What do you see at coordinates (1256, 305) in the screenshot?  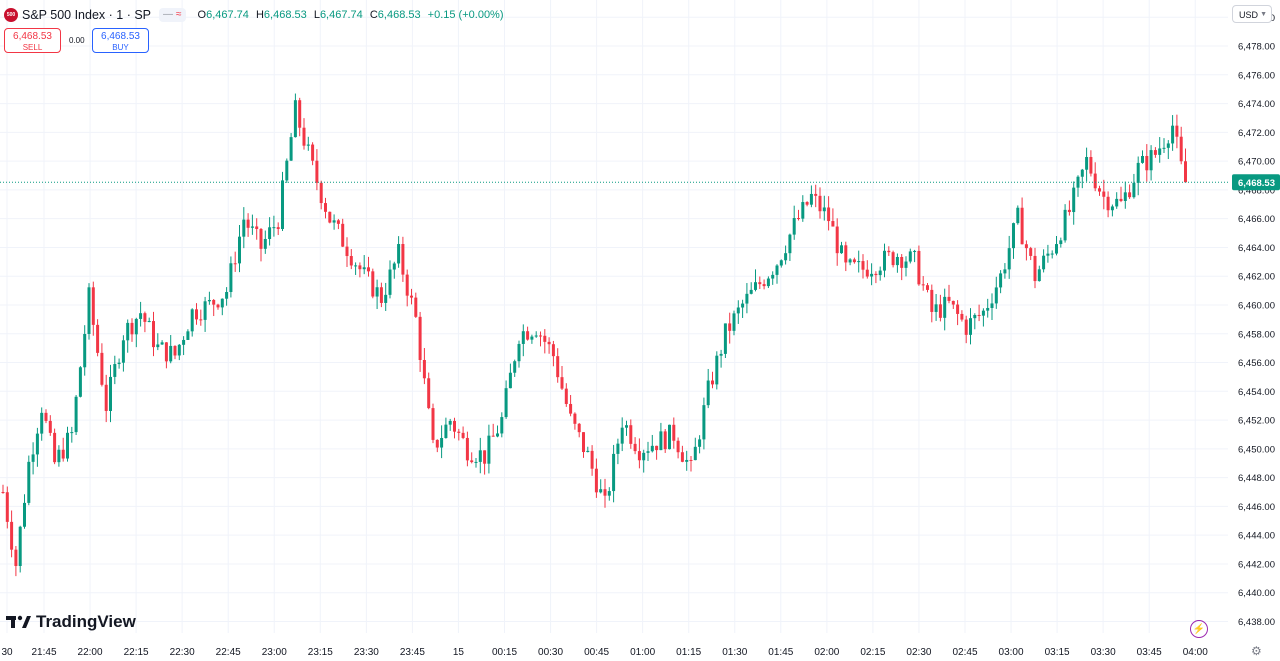 I see `y-tick-label: 6,460.00` at bounding box center [1256, 305].